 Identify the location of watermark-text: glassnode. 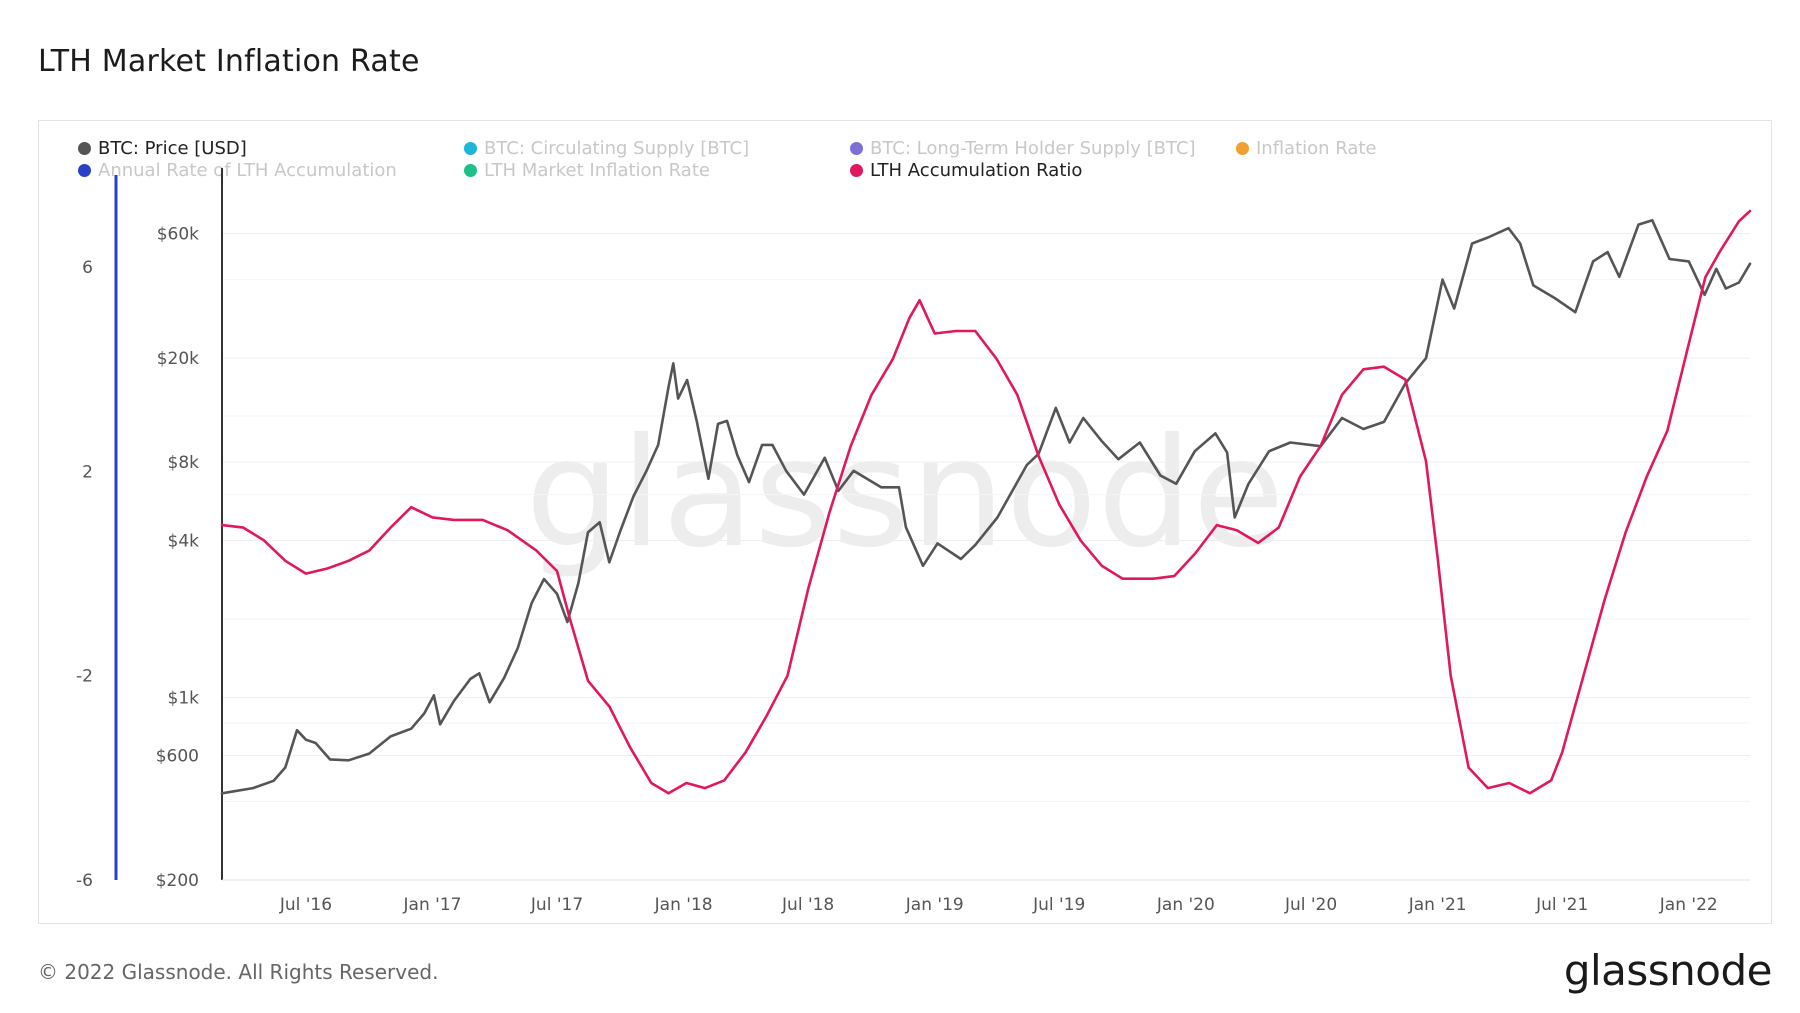
(904, 494).